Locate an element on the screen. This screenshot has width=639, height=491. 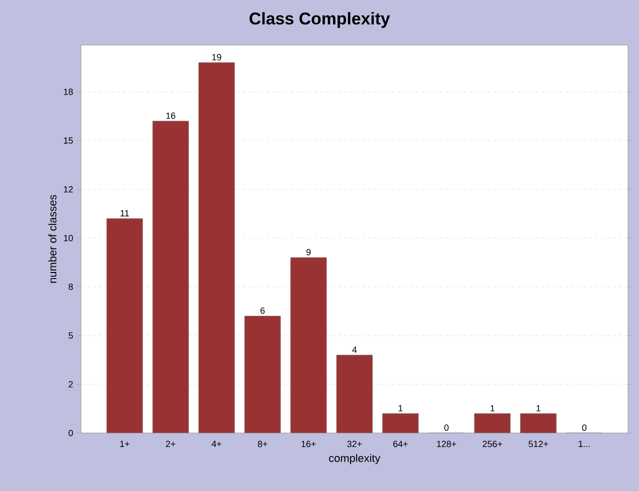
x-tick-label: 512+ is located at coordinates (538, 444).